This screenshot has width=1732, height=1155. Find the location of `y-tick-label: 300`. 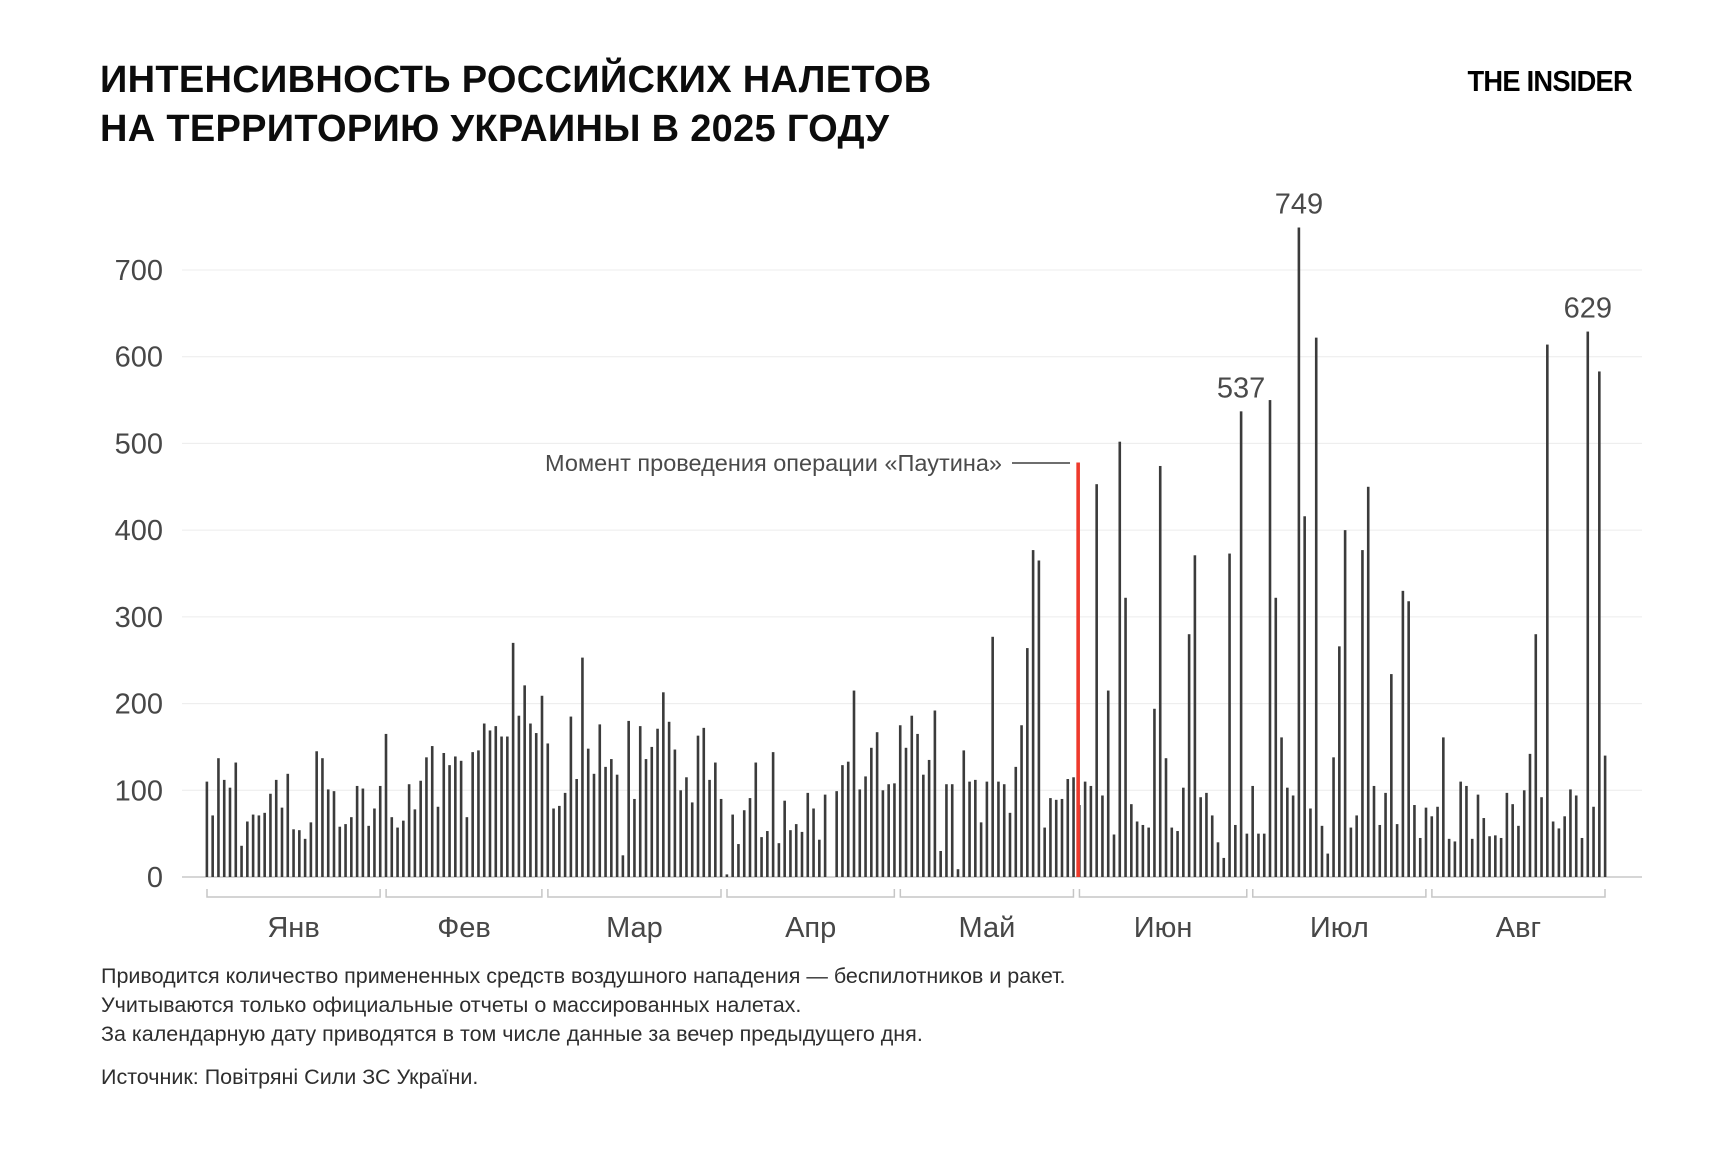

y-tick-label: 300 is located at coordinates (139, 618).